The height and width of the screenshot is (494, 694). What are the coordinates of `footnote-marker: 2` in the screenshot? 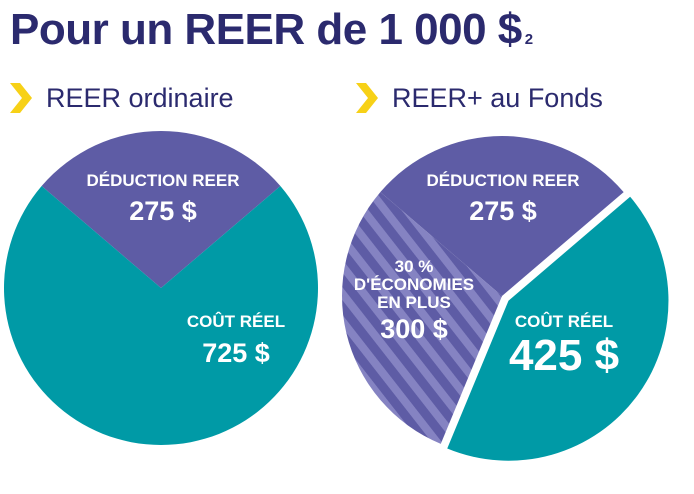 It's located at (528, 39).